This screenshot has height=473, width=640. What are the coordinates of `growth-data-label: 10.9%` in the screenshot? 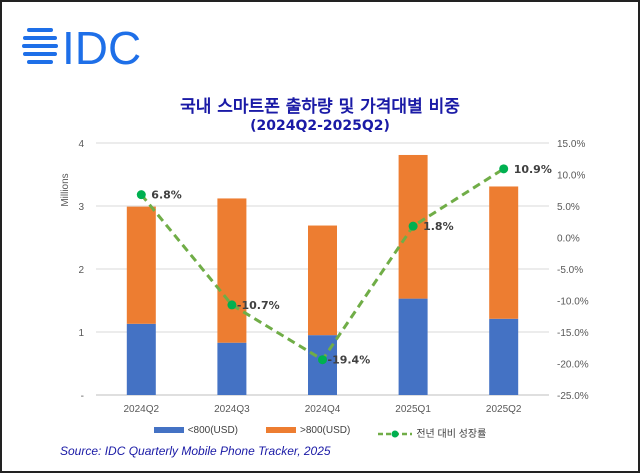 It's located at (533, 169).